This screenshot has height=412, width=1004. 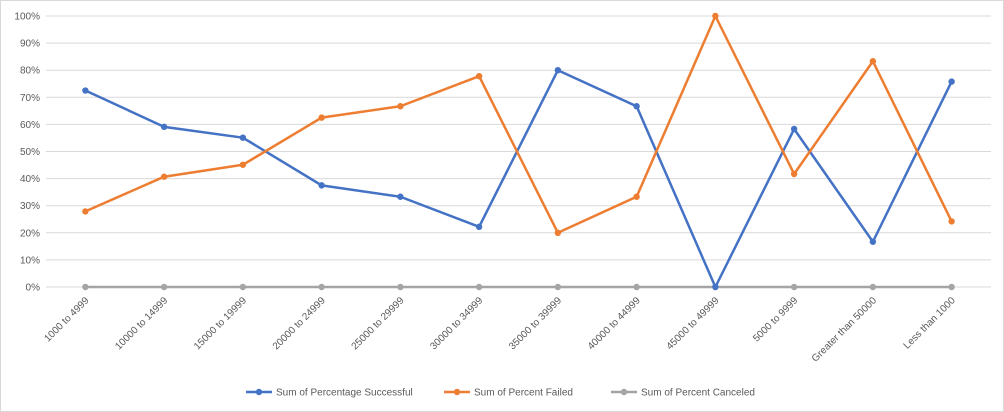 I want to click on x-tick-label: 25000 to 29999, so click(x=378, y=323).